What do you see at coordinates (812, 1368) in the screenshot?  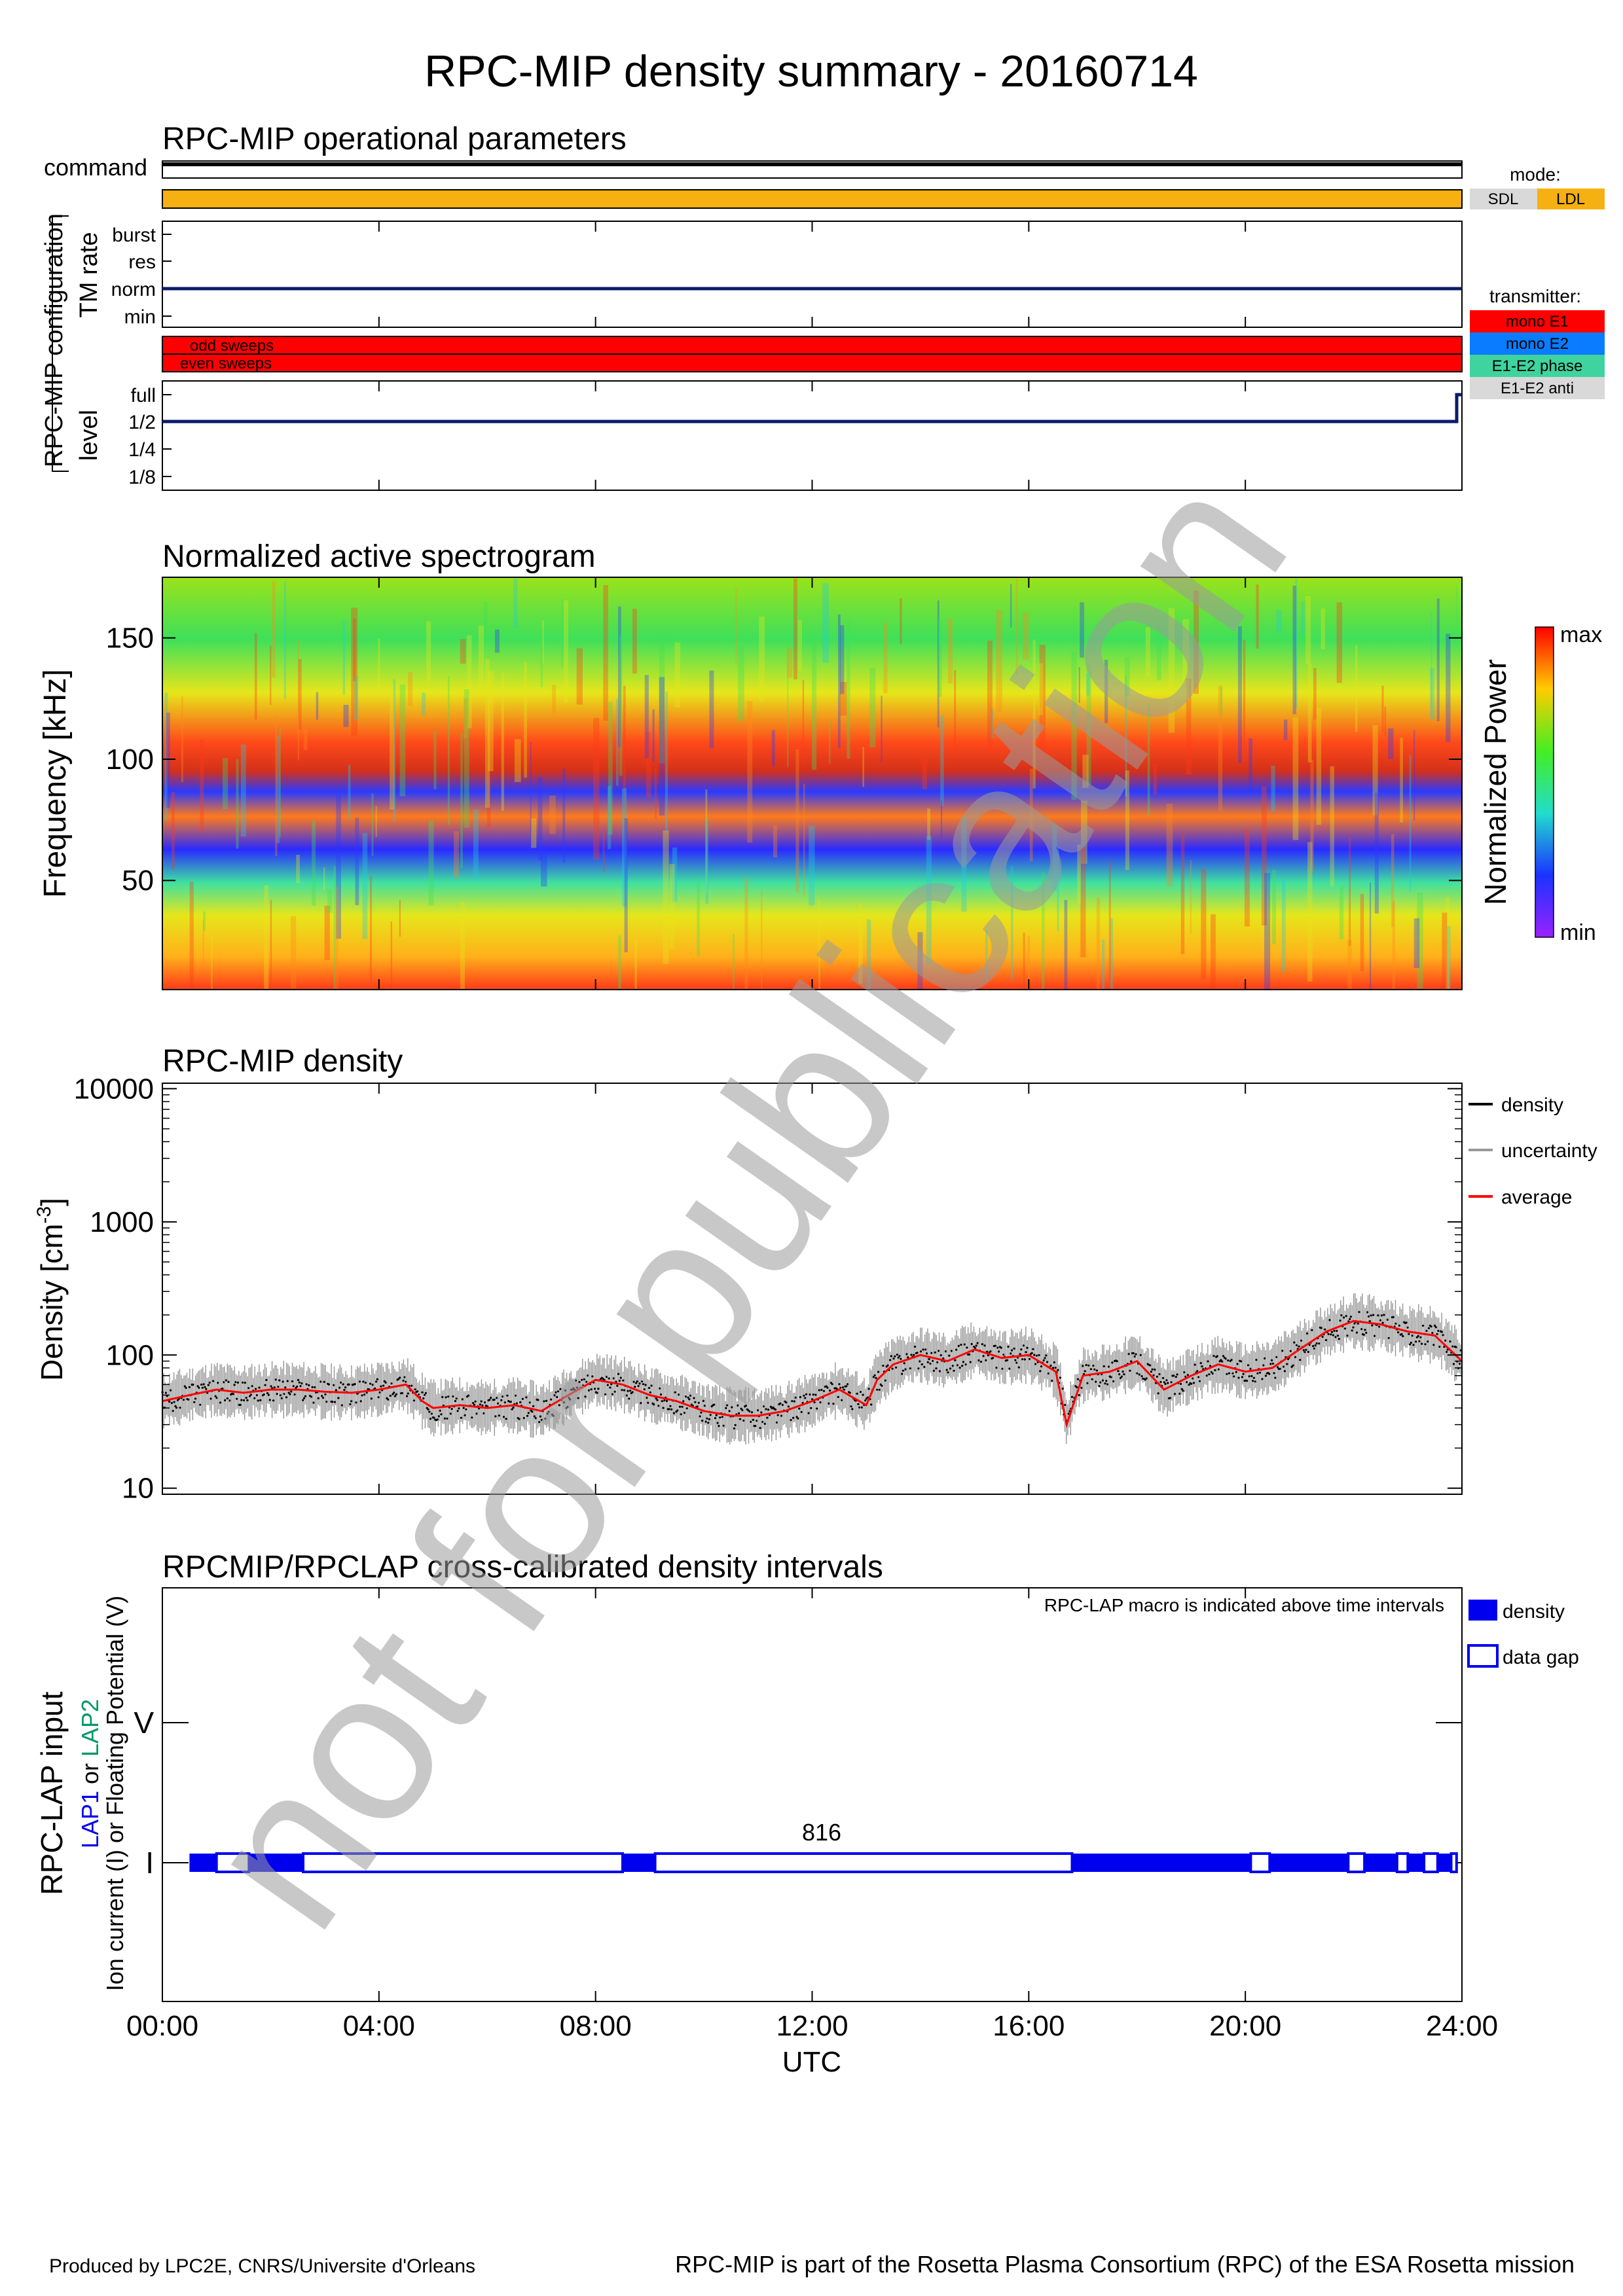 I see `density-series` at bounding box center [812, 1368].